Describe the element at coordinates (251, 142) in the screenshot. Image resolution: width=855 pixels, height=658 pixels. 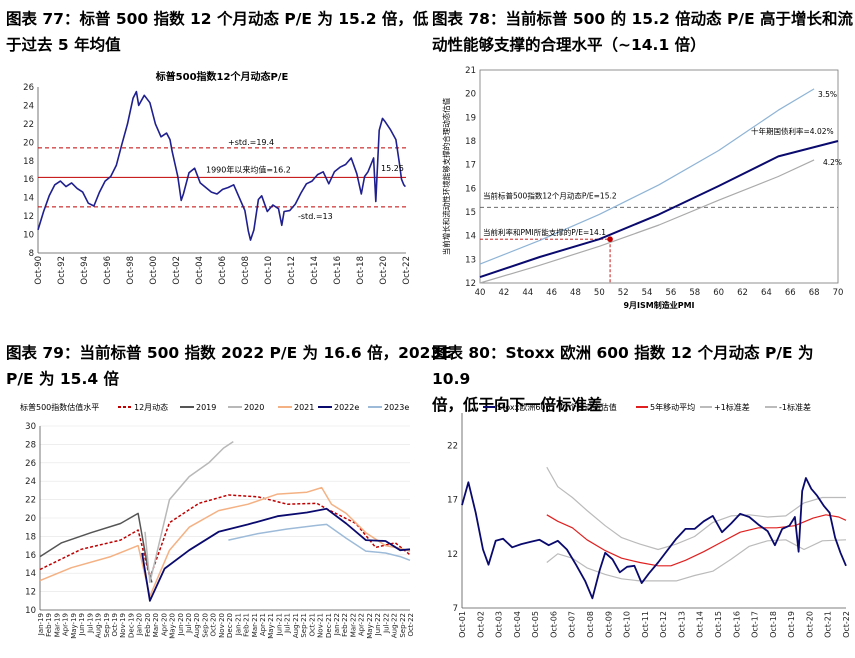
I see `chart-77-label-plus-std: +std.=19.4` at that location.